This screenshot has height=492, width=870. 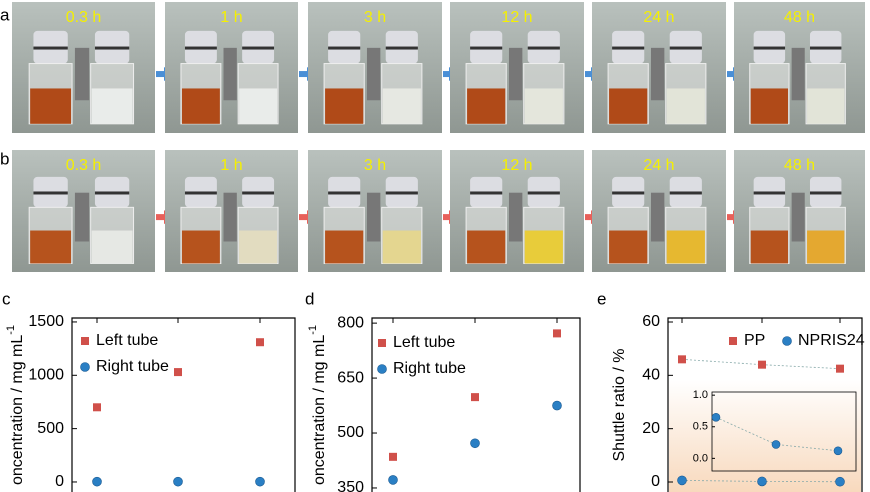 What do you see at coordinates (516, 17) in the screenshot?
I see `time-label: 12 h` at bounding box center [516, 17].